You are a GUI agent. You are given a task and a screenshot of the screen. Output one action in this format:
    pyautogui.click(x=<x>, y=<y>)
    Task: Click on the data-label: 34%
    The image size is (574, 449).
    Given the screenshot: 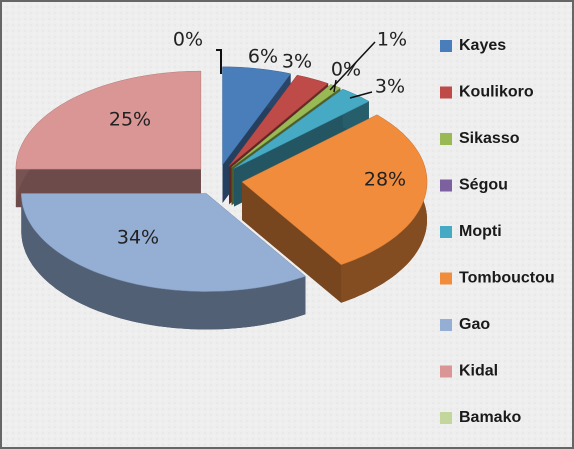 What is the action you would take?
    pyautogui.click(x=138, y=238)
    